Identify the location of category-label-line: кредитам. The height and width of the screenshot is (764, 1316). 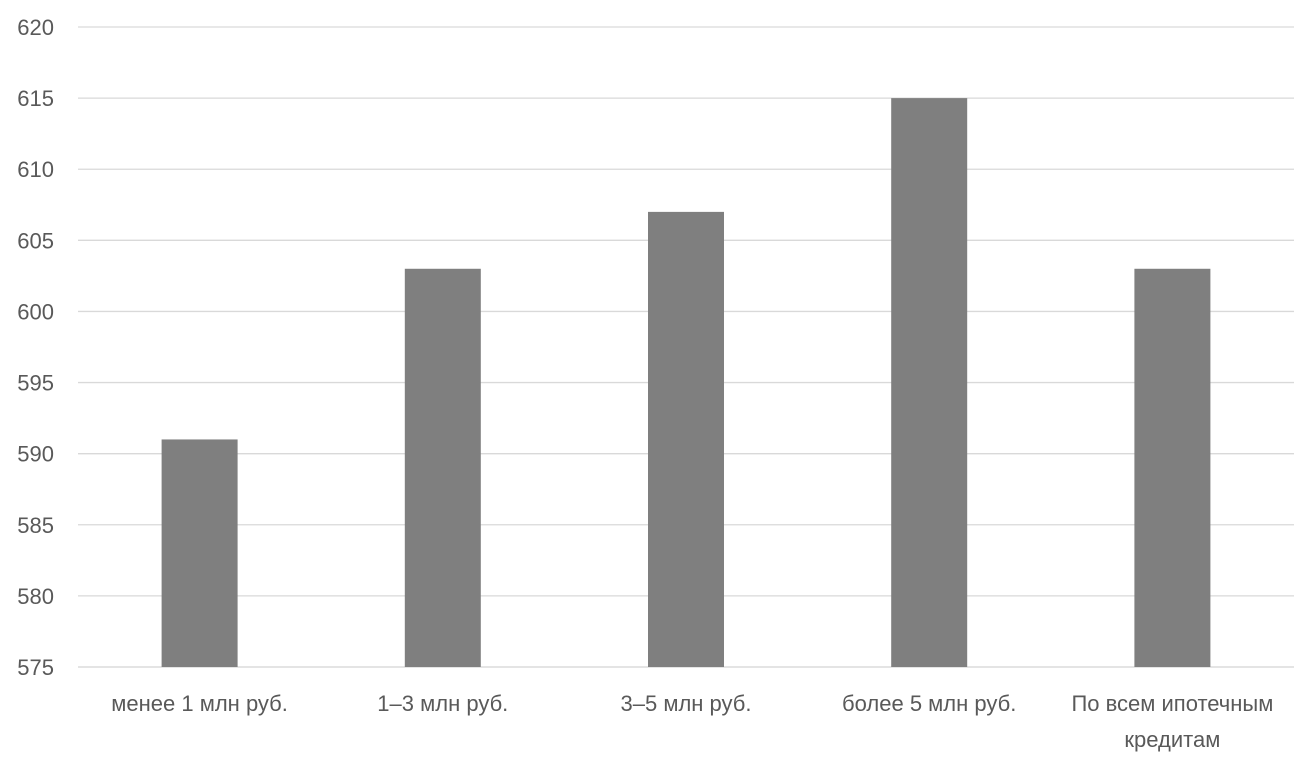
(1172, 739).